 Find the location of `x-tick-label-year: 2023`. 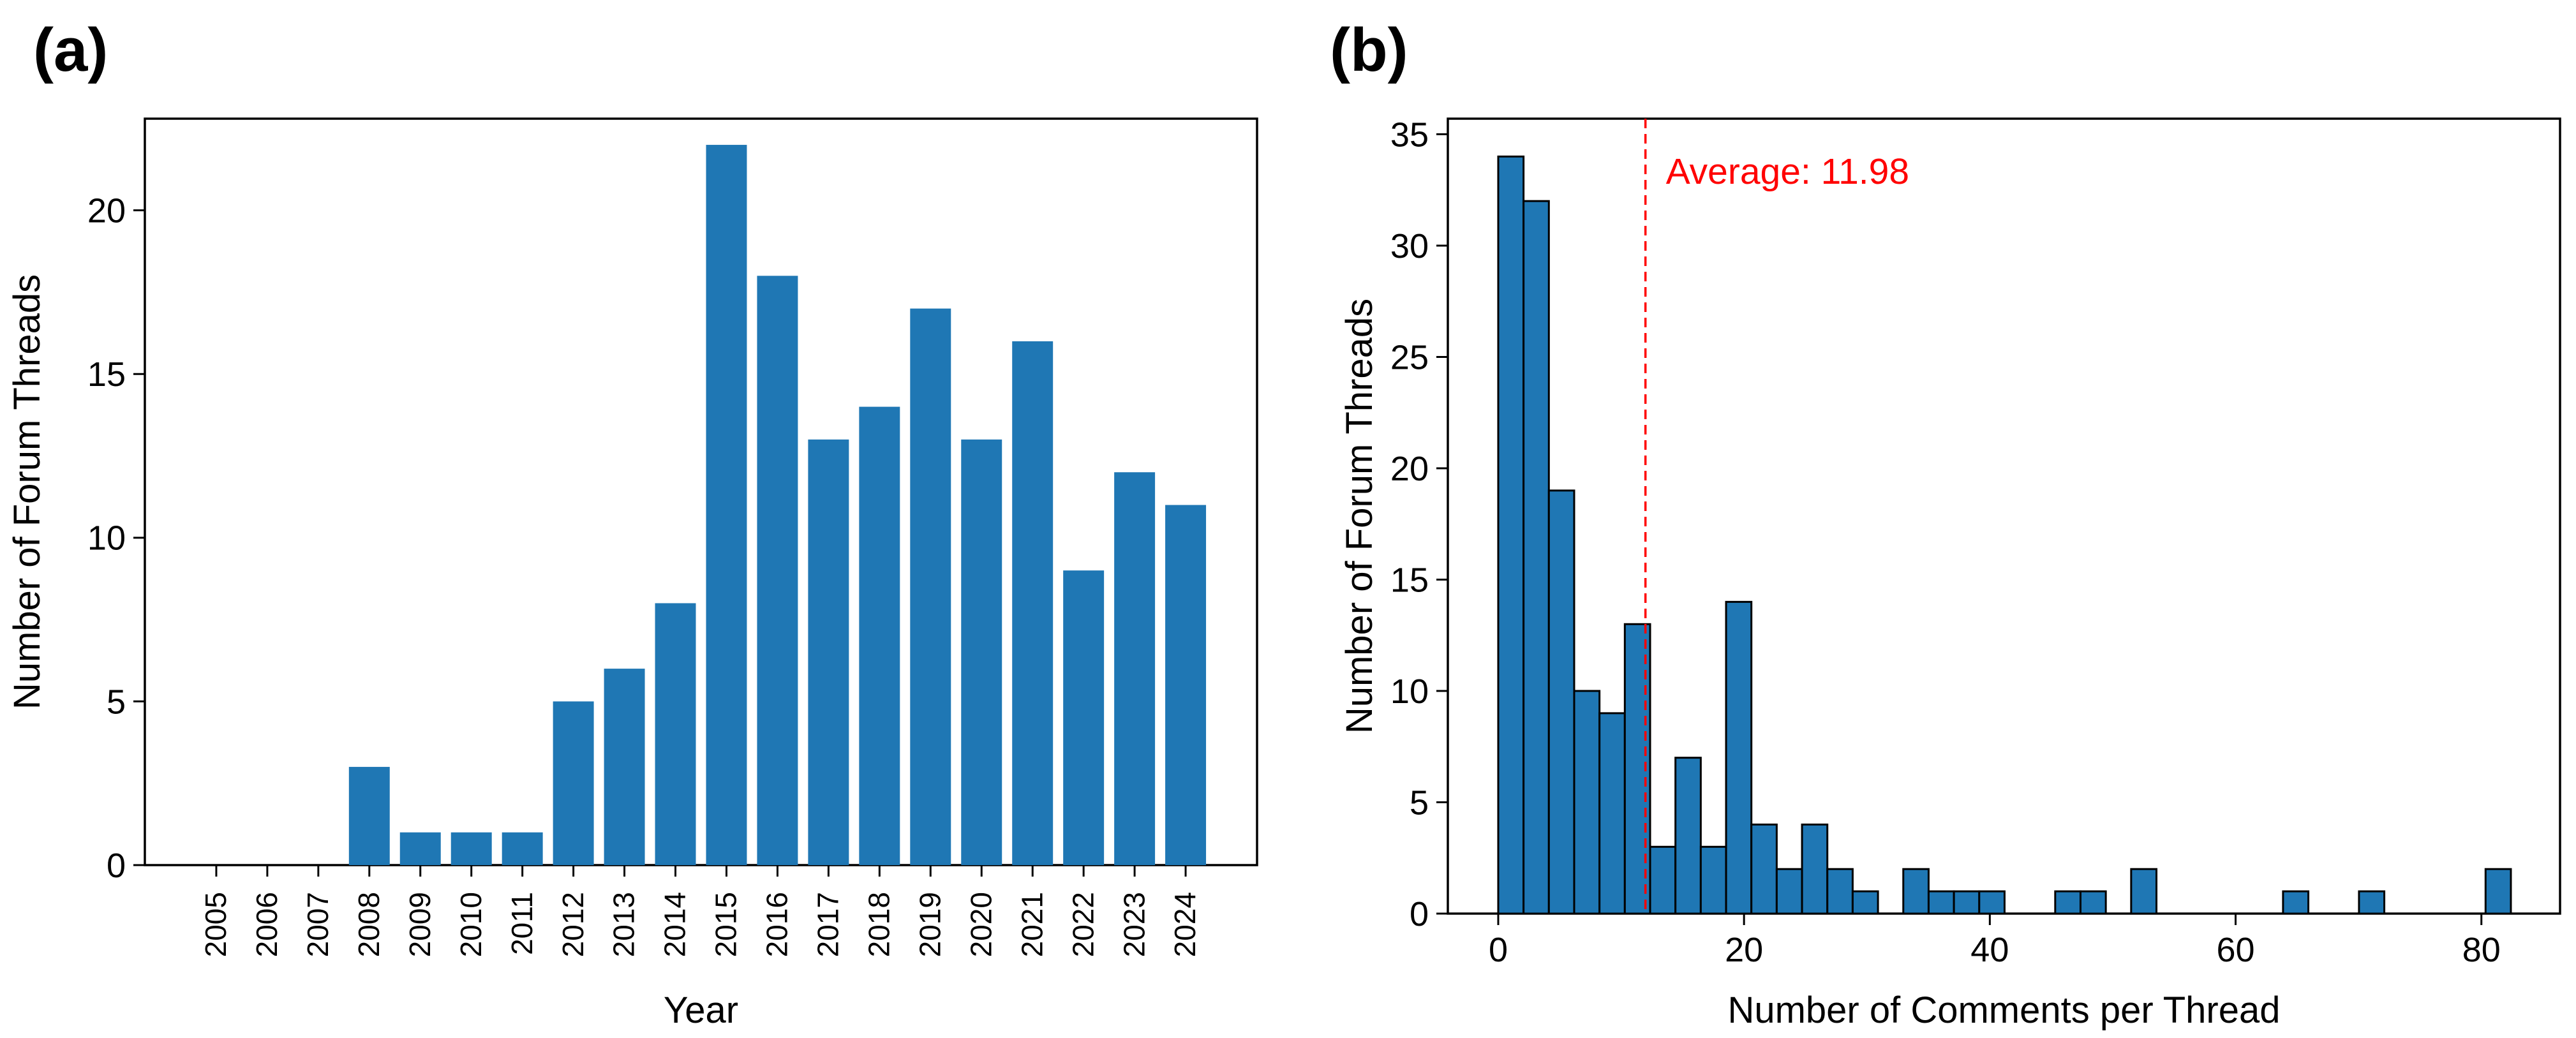

x-tick-label-year: 2023 is located at coordinates (1133, 924).